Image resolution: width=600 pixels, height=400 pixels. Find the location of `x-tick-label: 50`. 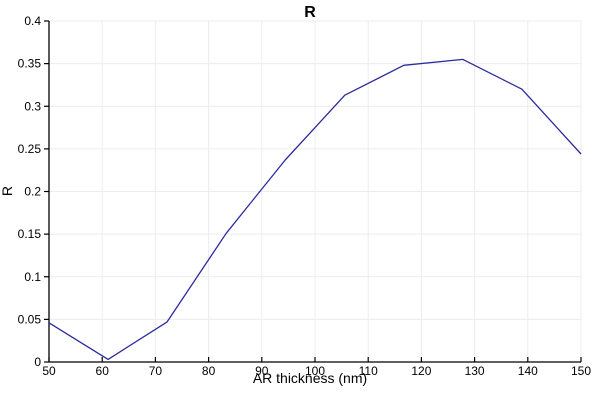

x-tick-label: 50 is located at coordinates (49, 371).